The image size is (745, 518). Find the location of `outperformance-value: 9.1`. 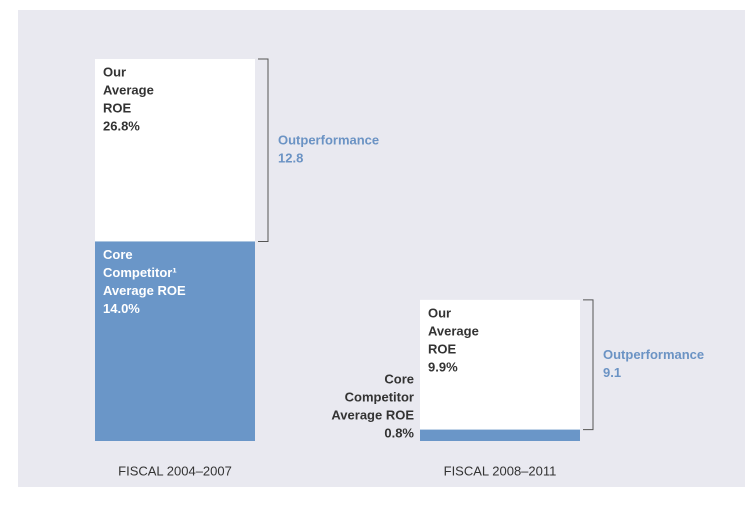

outperformance-value: 9.1 is located at coordinates (612, 372).